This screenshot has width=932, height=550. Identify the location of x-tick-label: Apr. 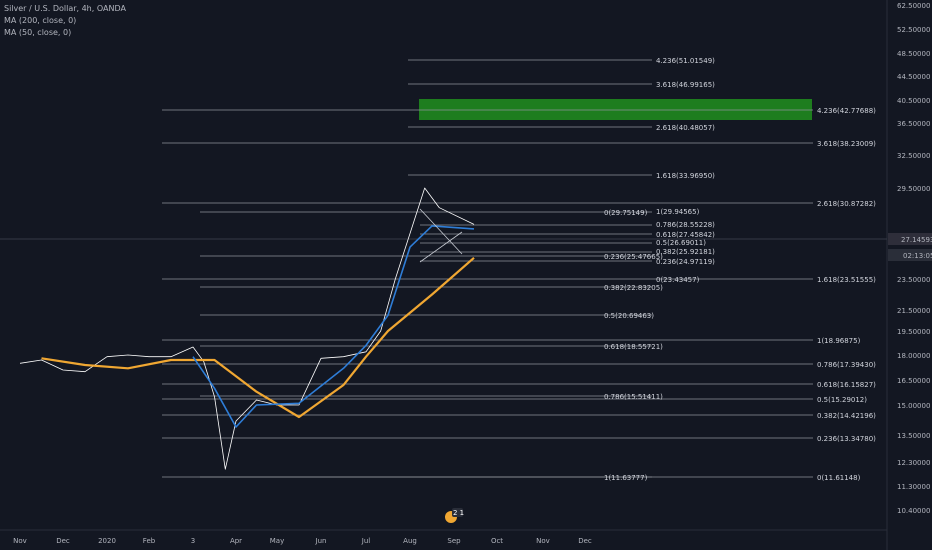
(236, 541).